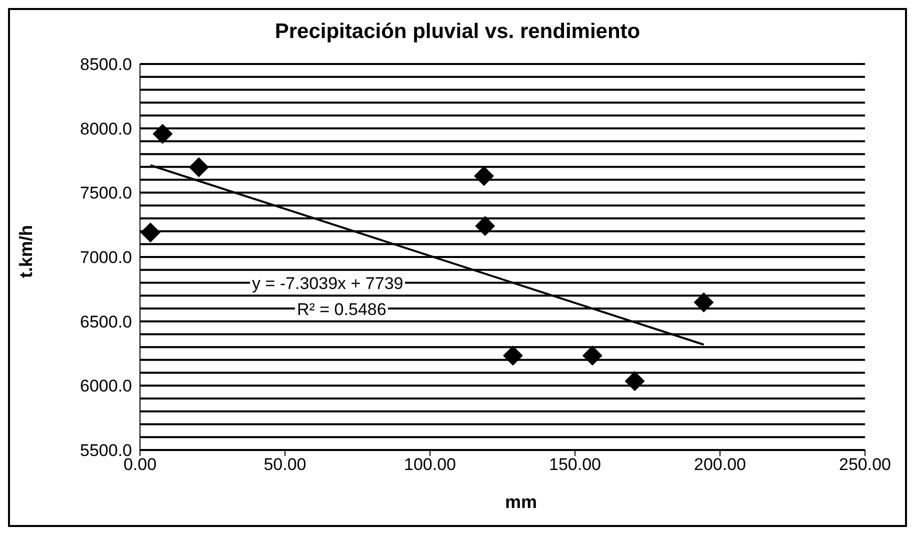  Describe the element at coordinates (458, 32) in the screenshot. I see `chart-title: Precipitación pluvial vs. rendimiento` at that location.